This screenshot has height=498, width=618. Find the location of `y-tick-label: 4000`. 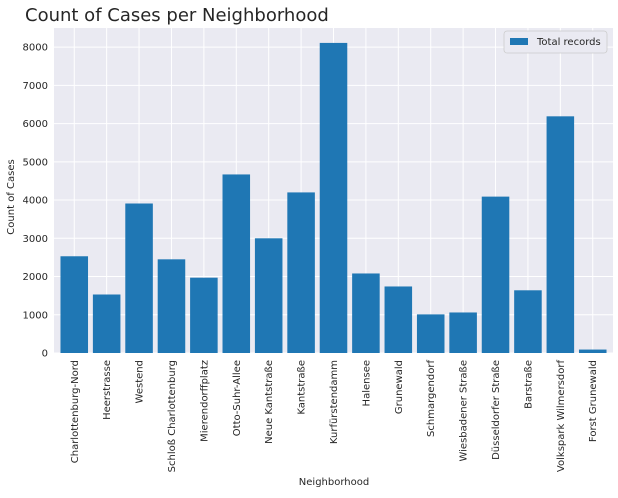

y-tick-label: 4000 is located at coordinates (35, 201).